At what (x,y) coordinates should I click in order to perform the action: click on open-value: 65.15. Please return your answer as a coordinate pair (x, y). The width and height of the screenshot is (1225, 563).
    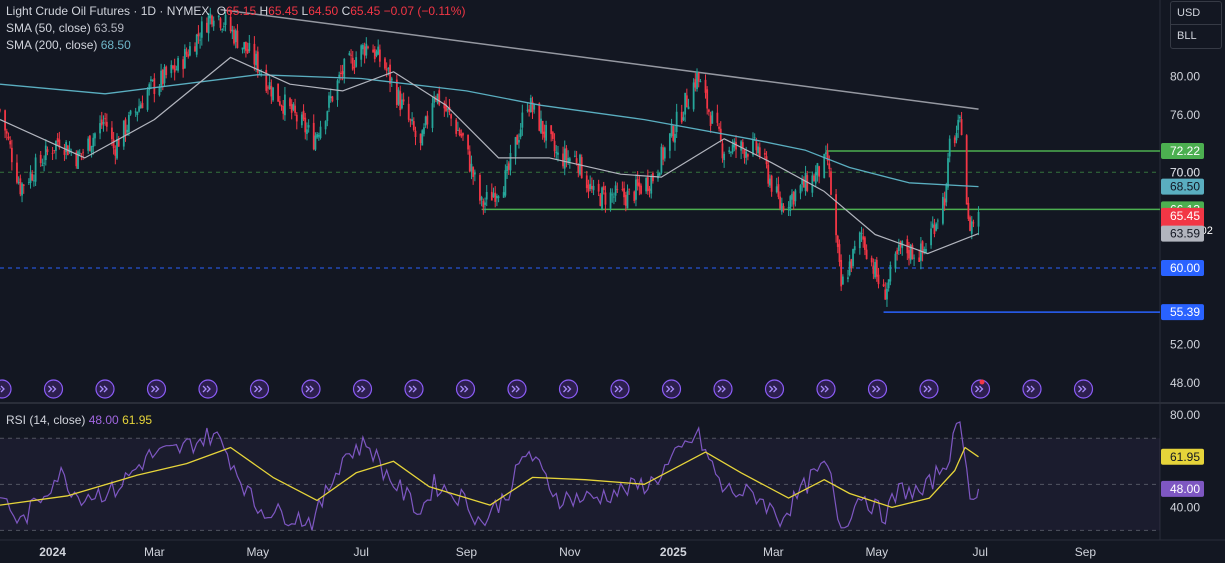
    Looking at the image, I should click on (241, 11).